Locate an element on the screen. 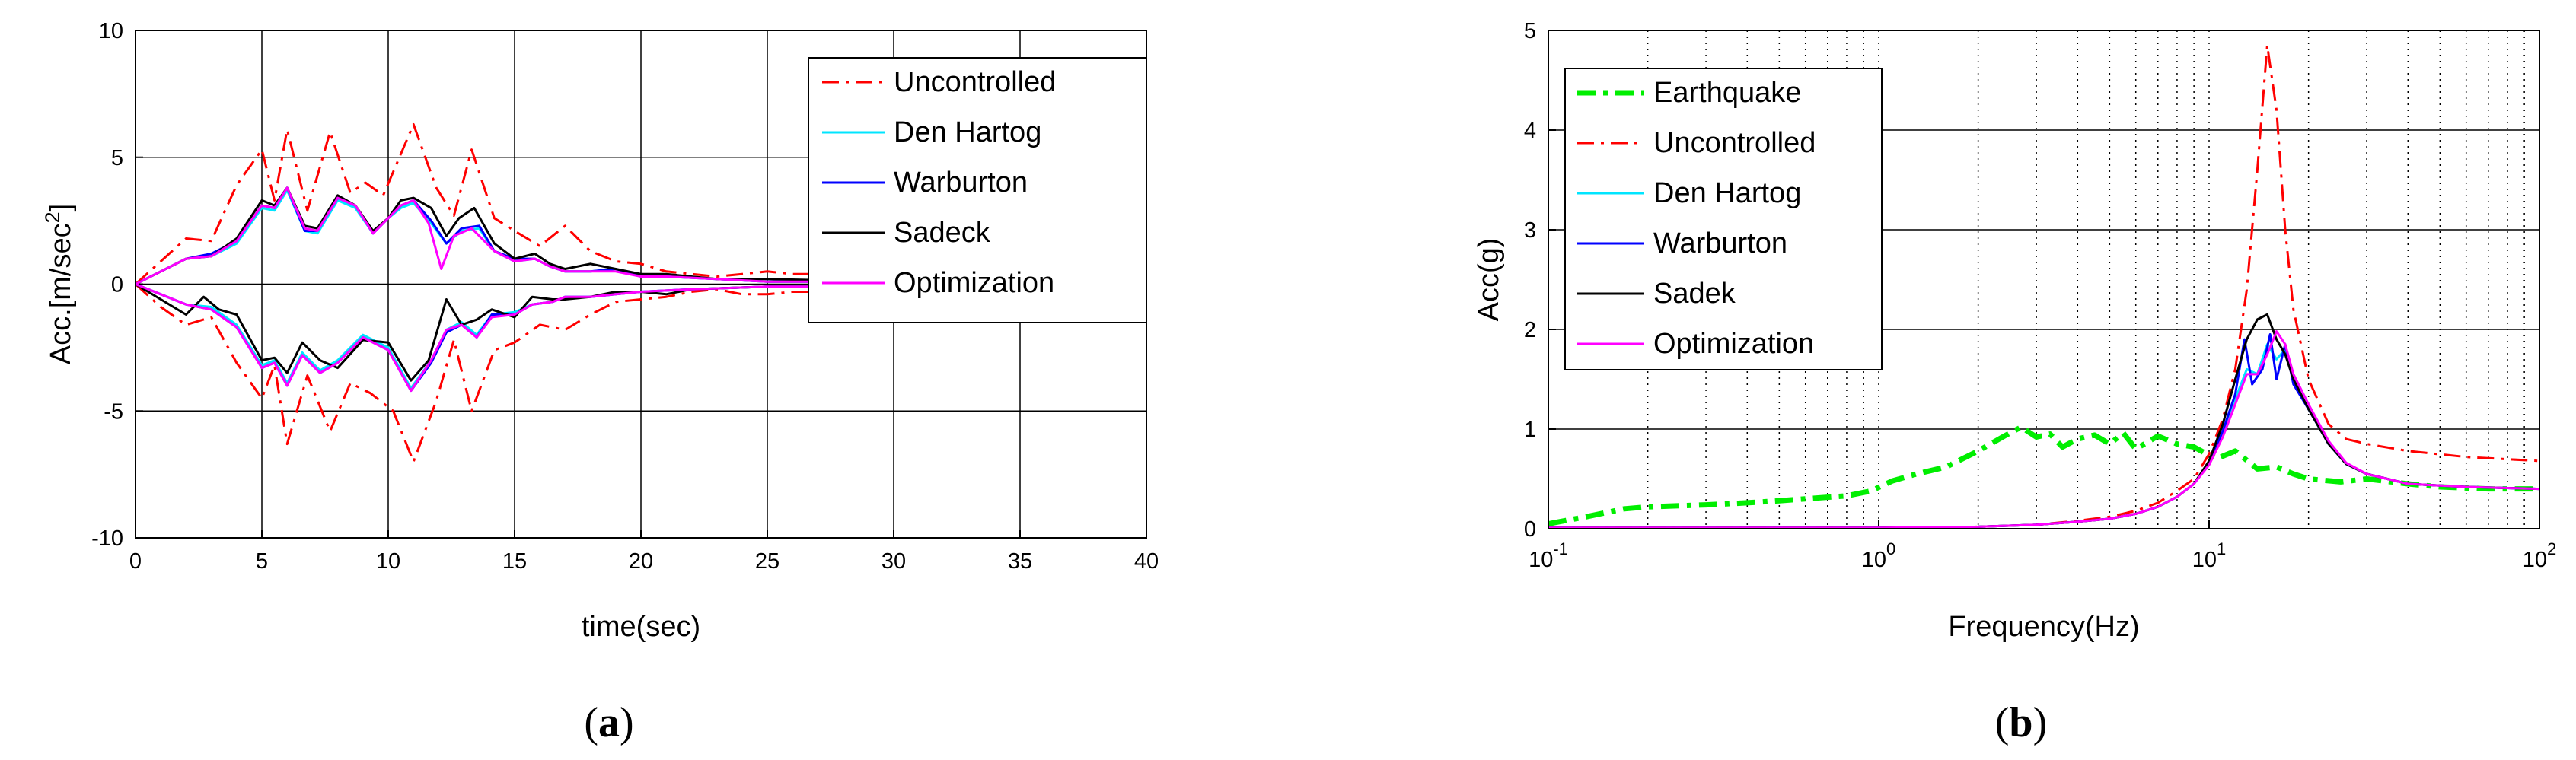 Image resolution: width=2576 pixels, height=760 pixels. series-line-sadeck-upper is located at coordinates (628, 235).